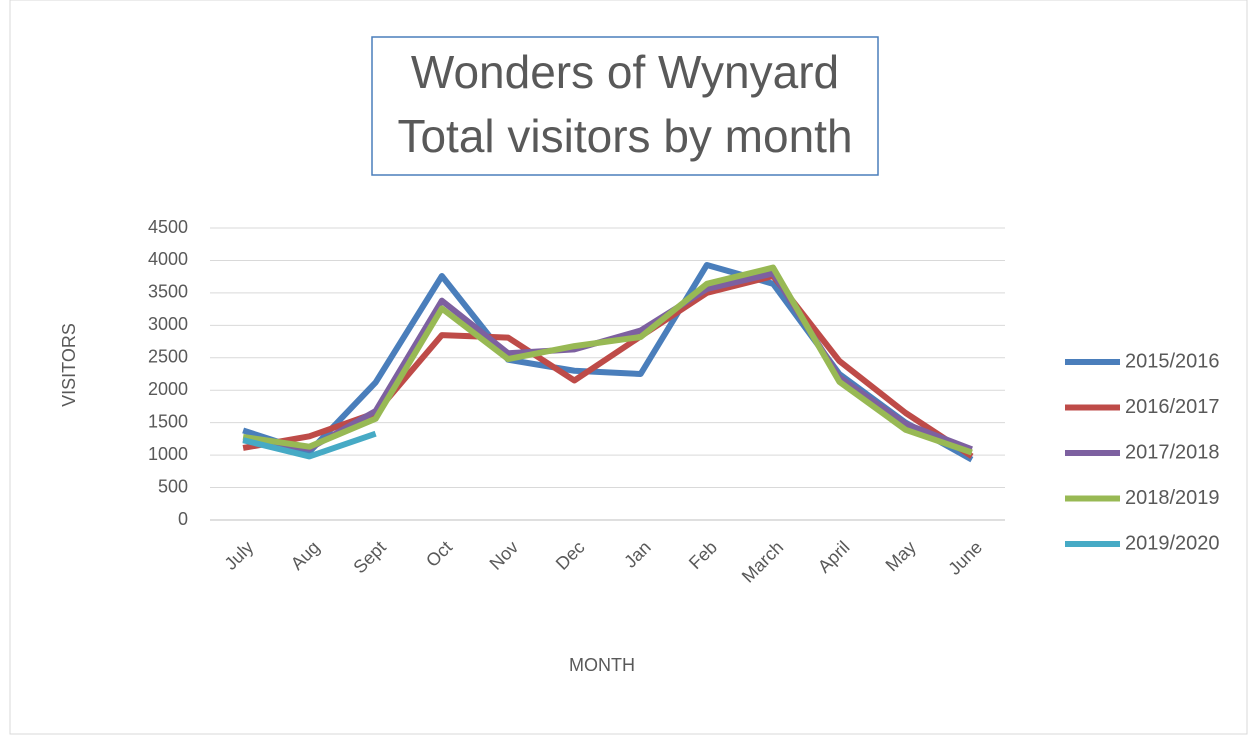  What do you see at coordinates (1172, 498) in the screenshot?
I see `legend-label: 2018/2019` at bounding box center [1172, 498].